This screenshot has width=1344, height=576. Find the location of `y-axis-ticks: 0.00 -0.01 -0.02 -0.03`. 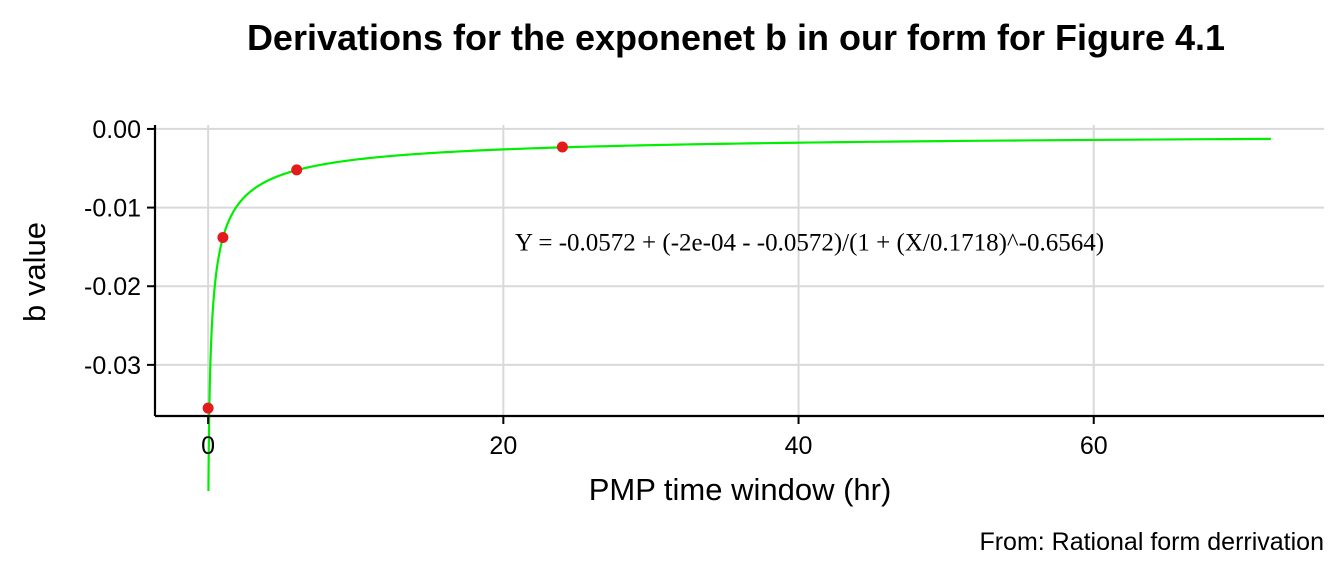

y-axis-ticks: 0.00 -0.01 -0.02 -0.03 is located at coordinates (119, 248).